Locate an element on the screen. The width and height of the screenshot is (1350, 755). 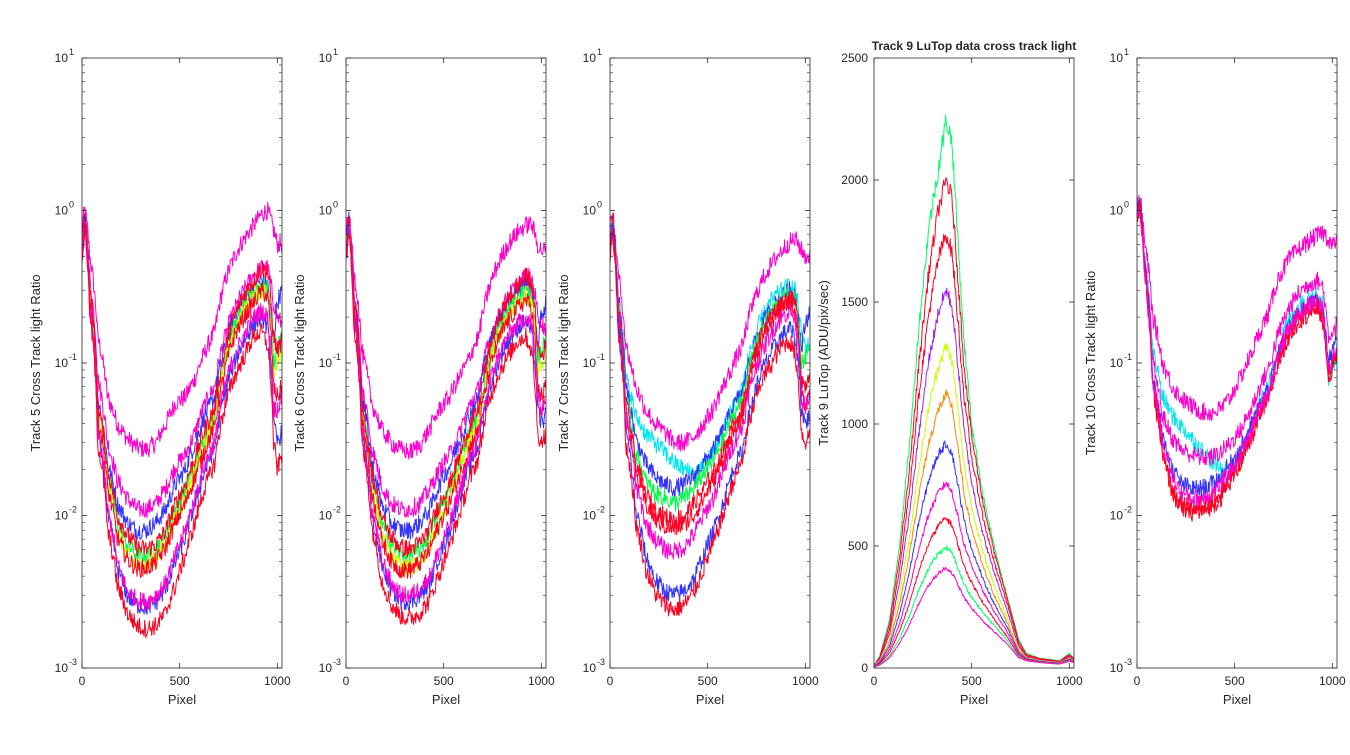
y-axis-label: Track 9 LuTop (ADU/pix/sec) is located at coordinates (823, 363).